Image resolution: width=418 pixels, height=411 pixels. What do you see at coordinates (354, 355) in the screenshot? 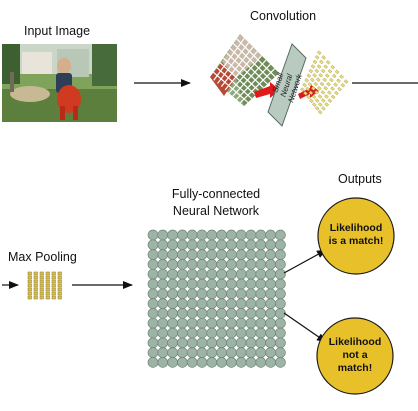
I see `output-2-line-2: not a` at bounding box center [354, 355].